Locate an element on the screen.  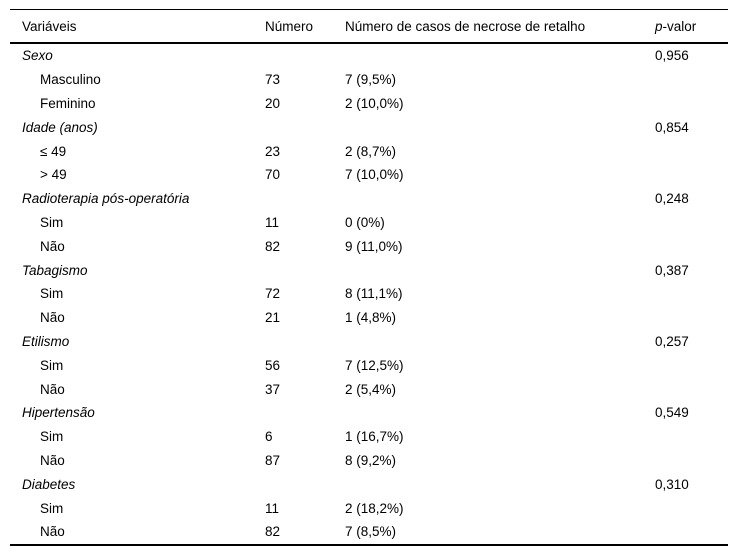
row-cases: 9 (11,0%) is located at coordinates (374, 246).